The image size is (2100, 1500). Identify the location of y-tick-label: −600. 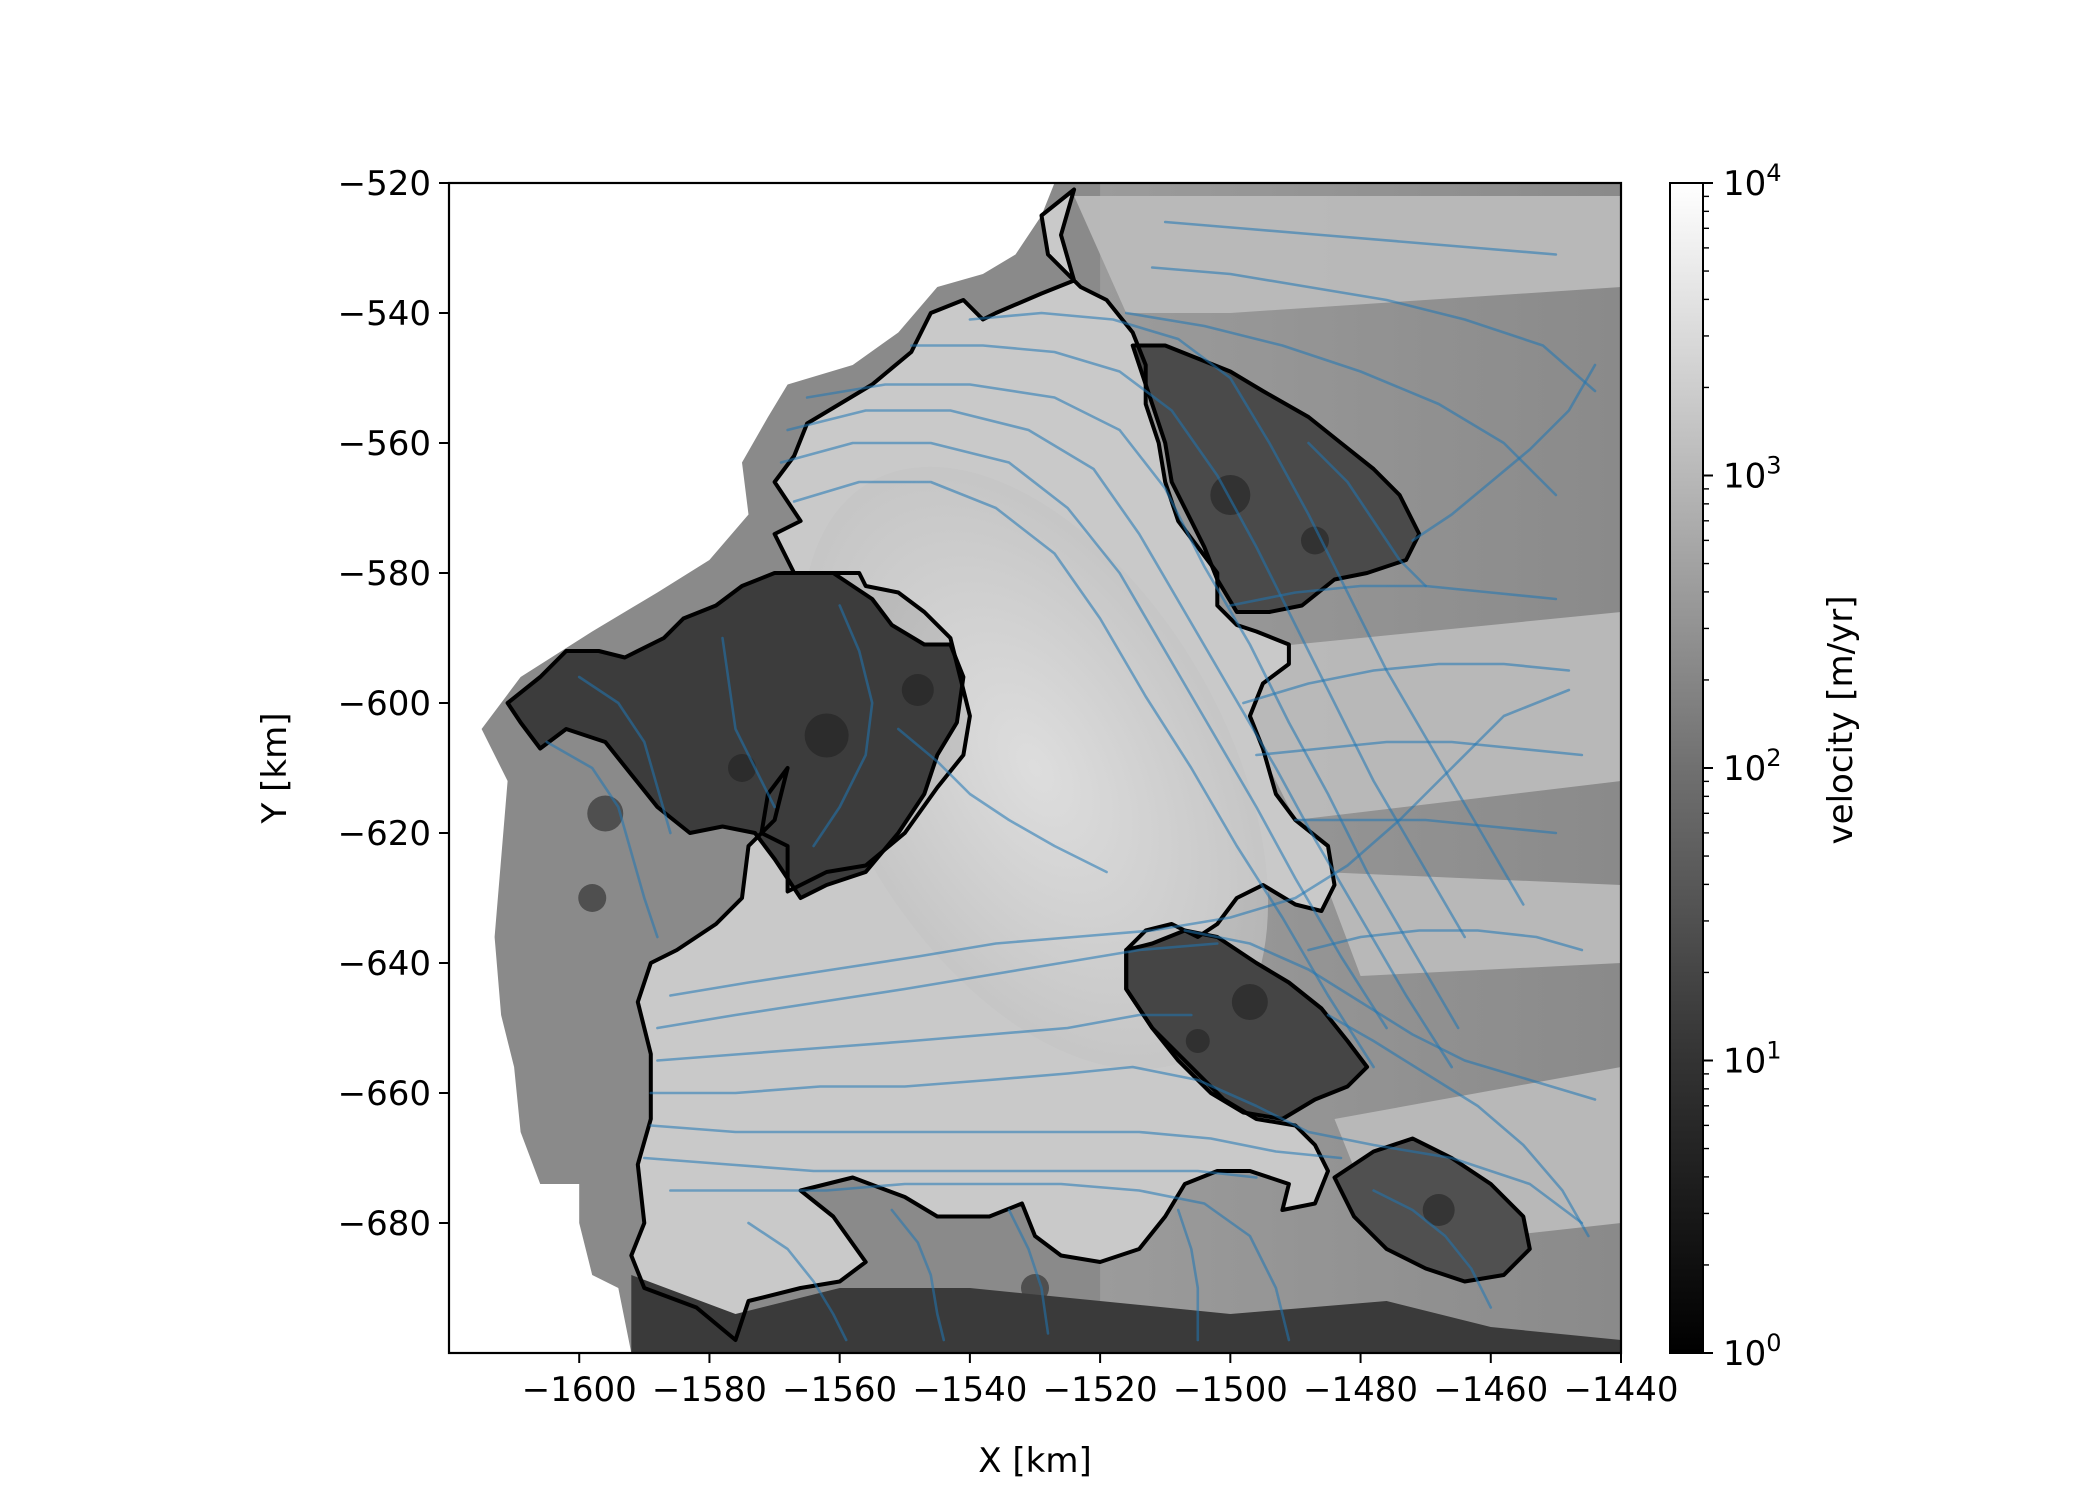
(384, 704).